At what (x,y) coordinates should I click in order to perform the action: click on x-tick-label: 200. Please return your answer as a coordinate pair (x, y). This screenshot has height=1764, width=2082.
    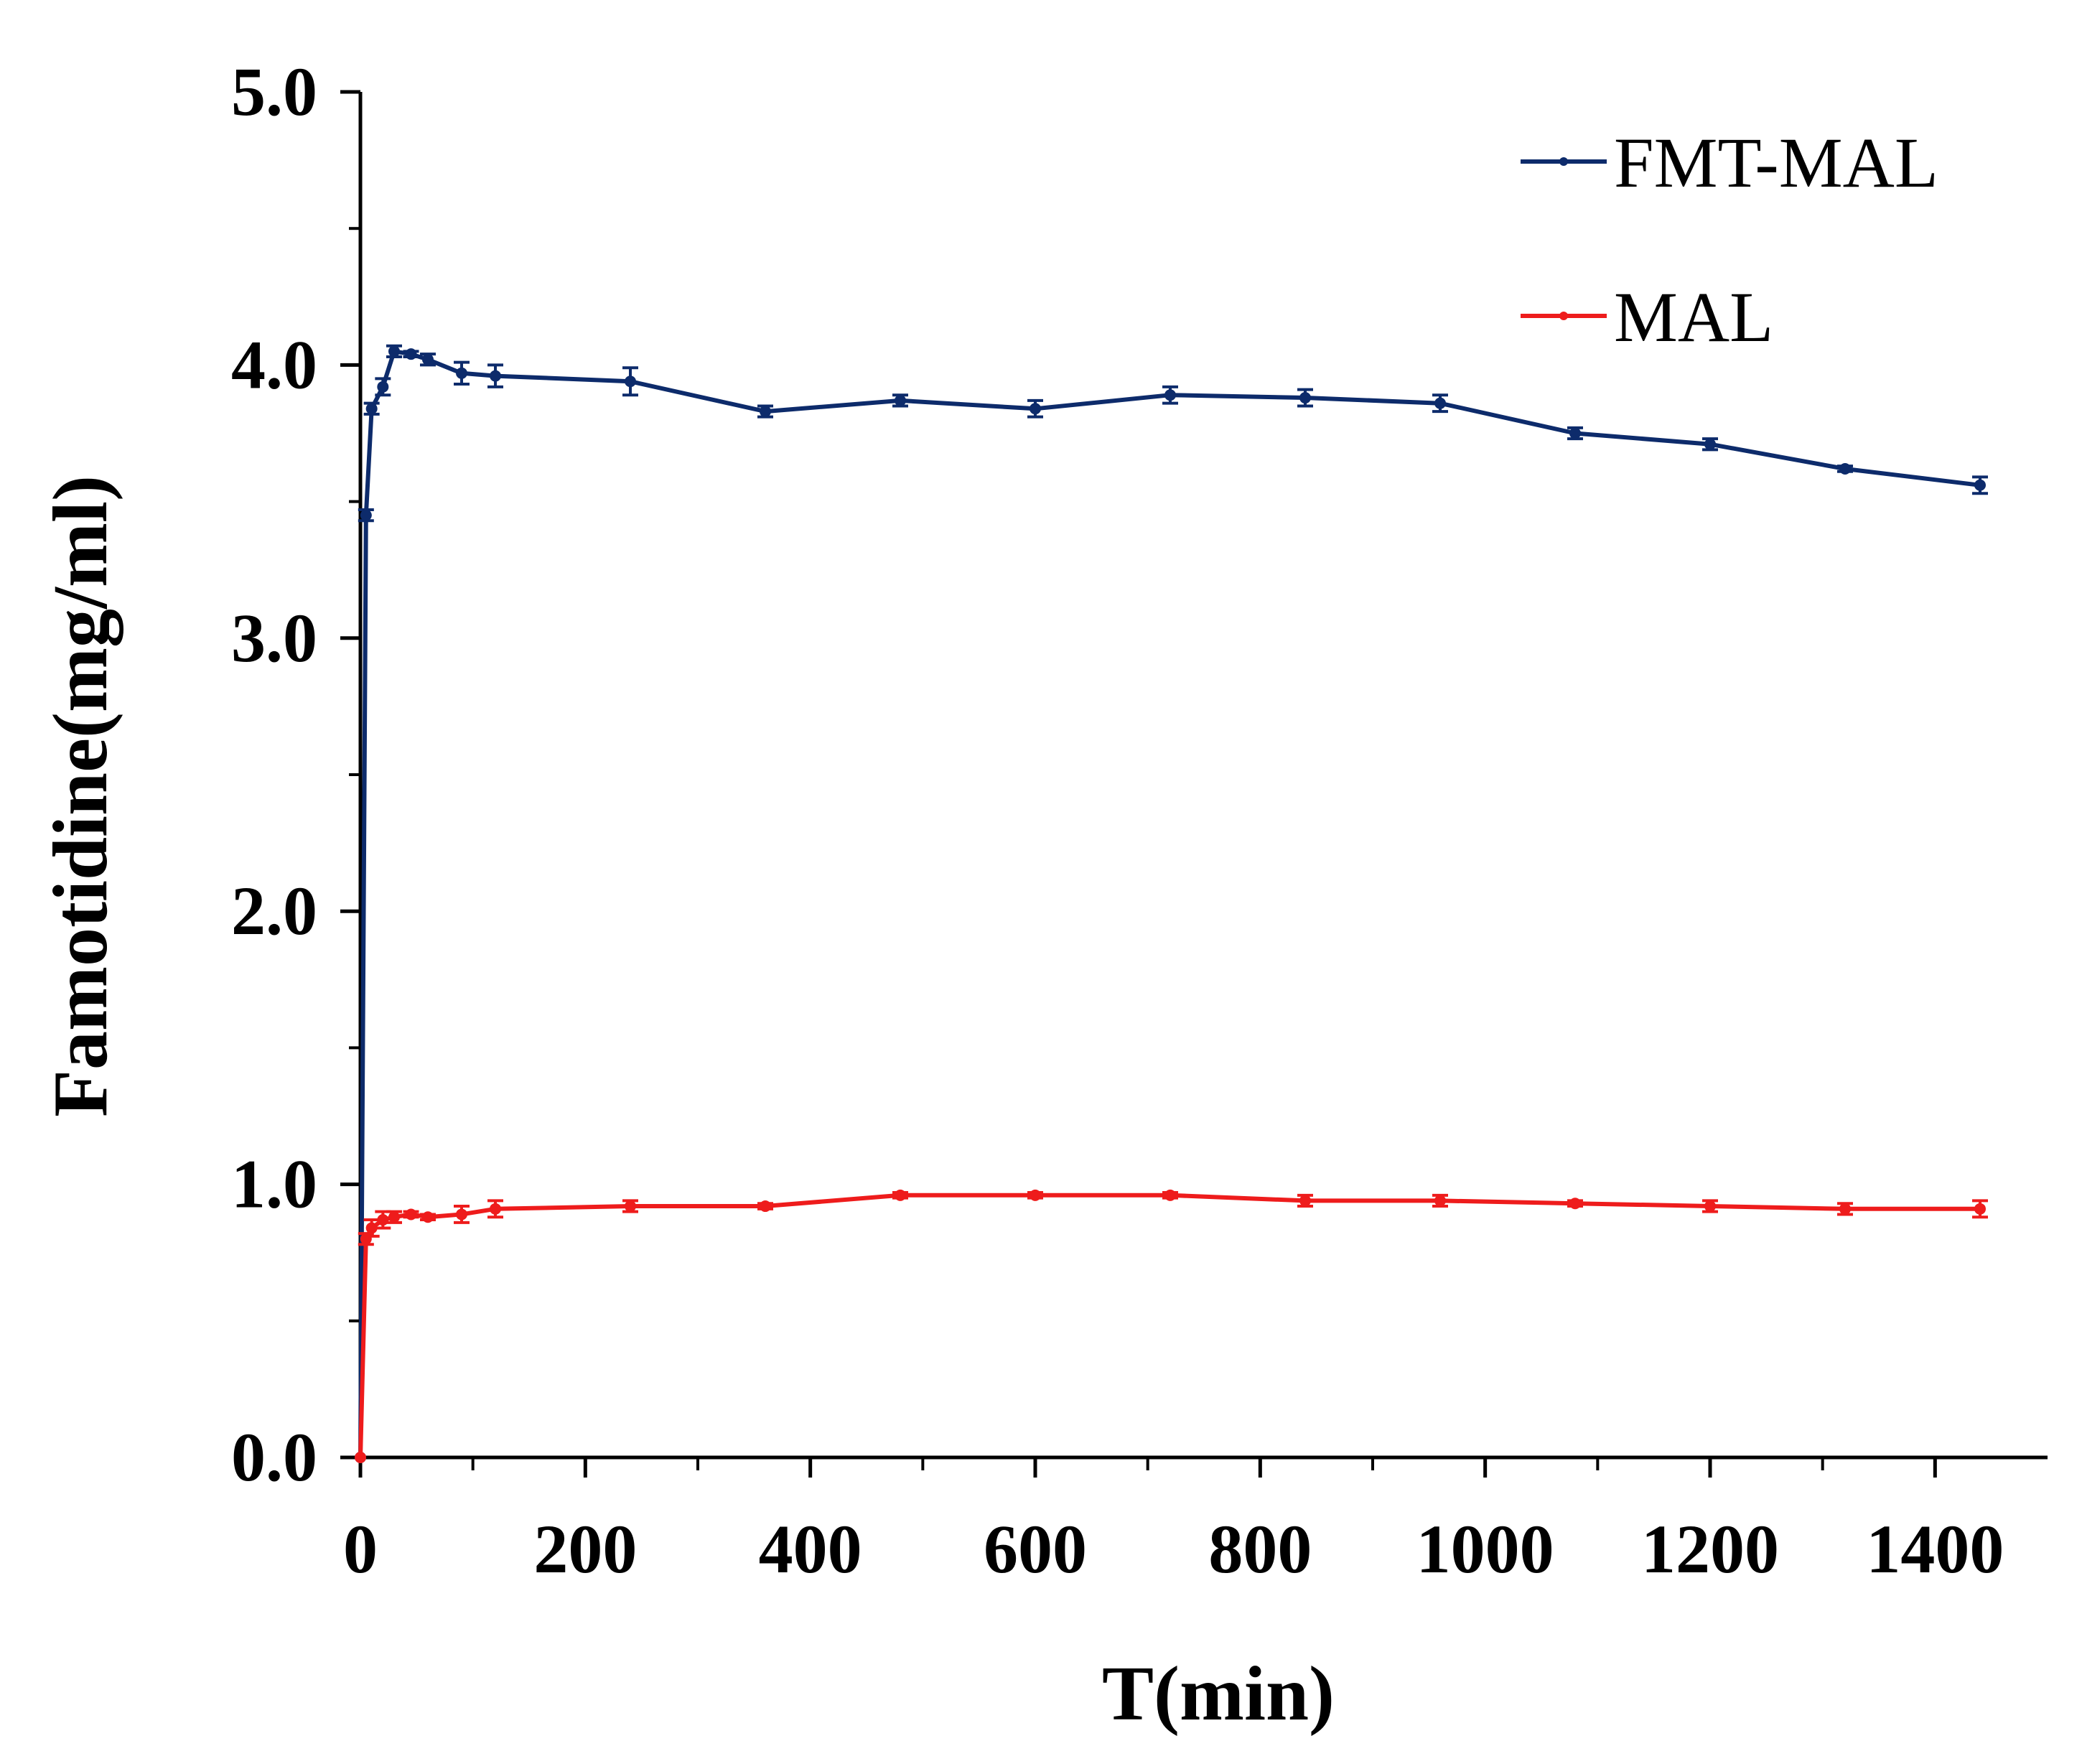
    Looking at the image, I should click on (585, 1549).